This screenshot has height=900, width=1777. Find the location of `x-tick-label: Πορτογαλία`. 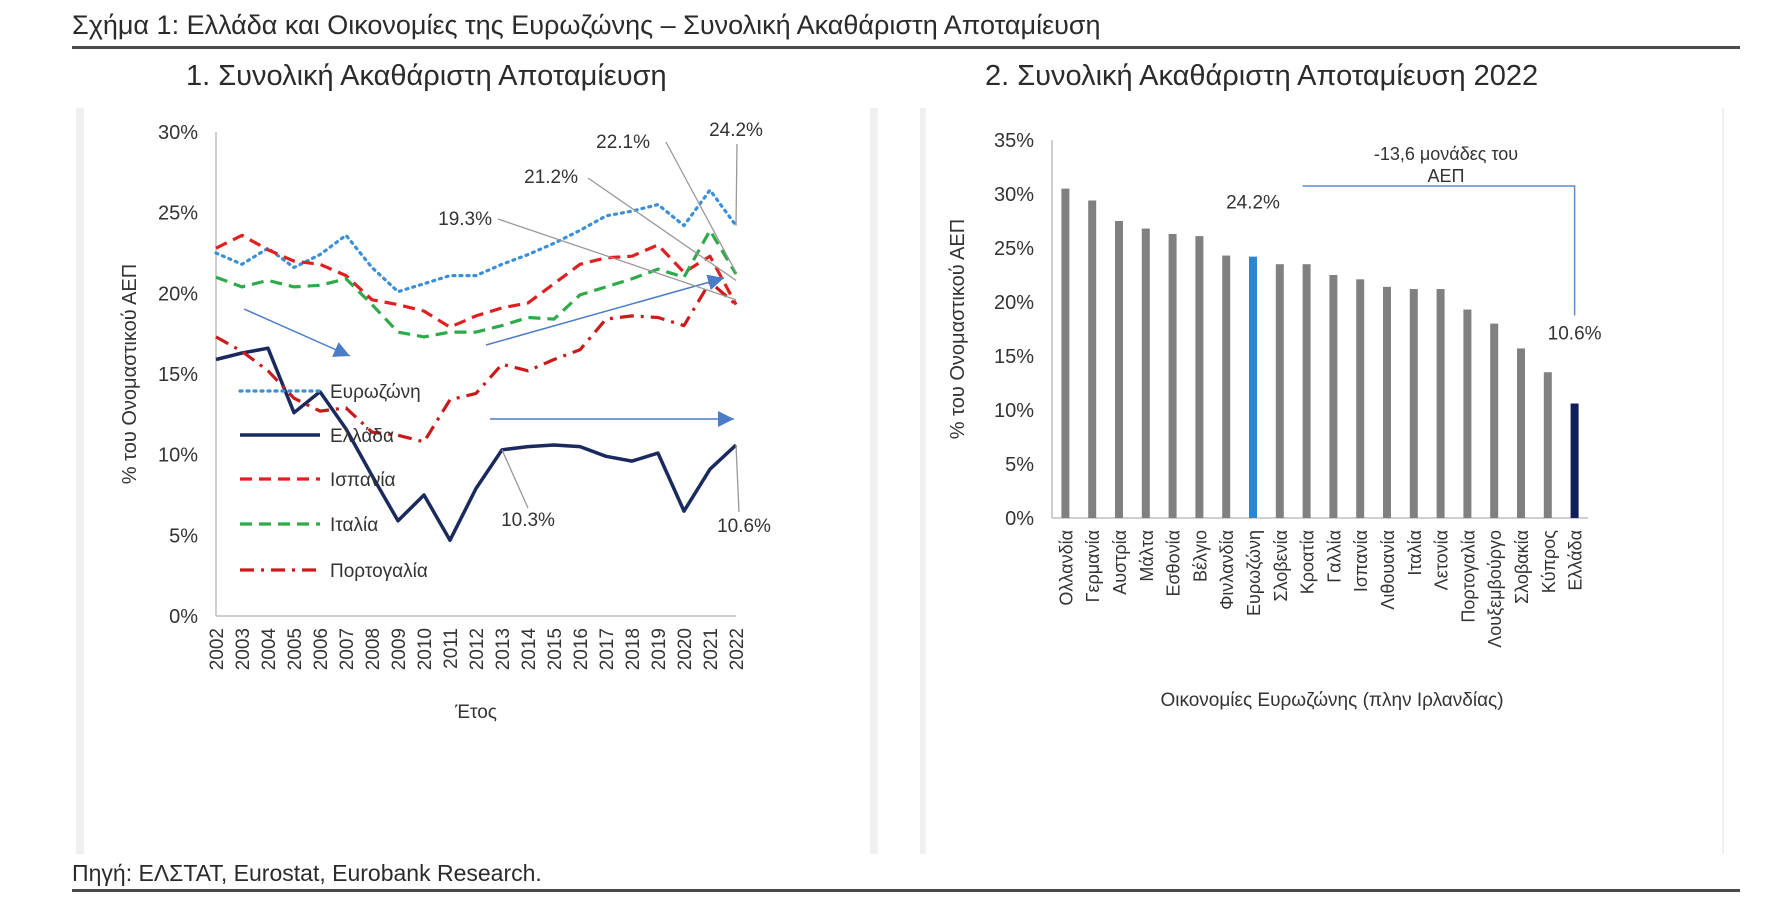

x-tick-label: Πορτογαλία is located at coordinates (1468, 576).